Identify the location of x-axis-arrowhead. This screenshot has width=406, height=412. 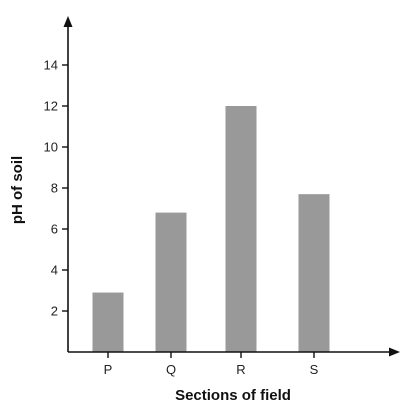
(394, 352).